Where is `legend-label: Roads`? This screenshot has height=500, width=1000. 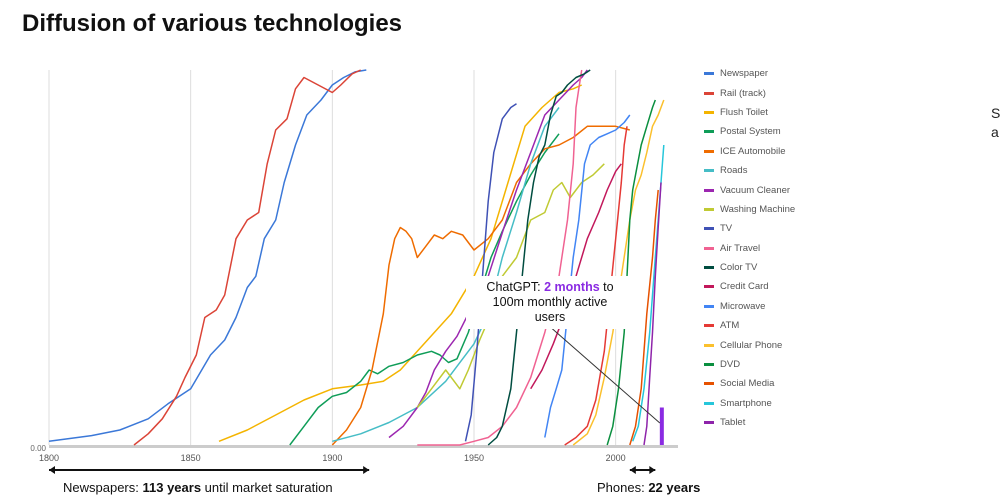
legend-label: Roads is located at coordinates (734, 171).